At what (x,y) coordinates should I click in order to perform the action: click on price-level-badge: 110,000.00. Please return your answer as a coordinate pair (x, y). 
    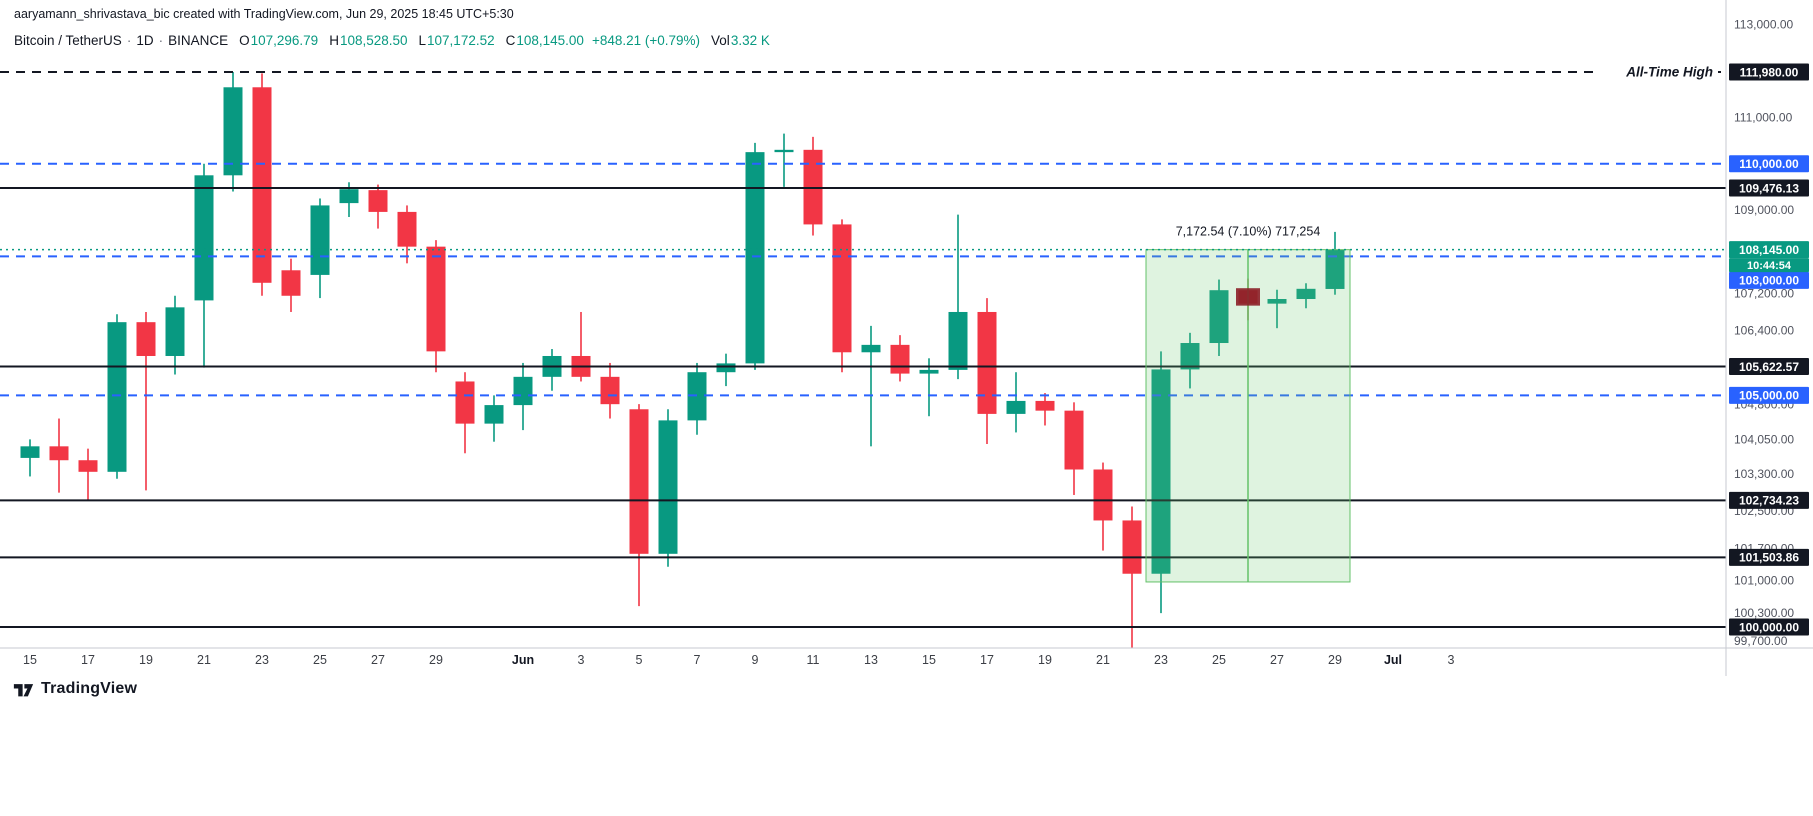
    Looking at the image, I should click on (1769, 164).